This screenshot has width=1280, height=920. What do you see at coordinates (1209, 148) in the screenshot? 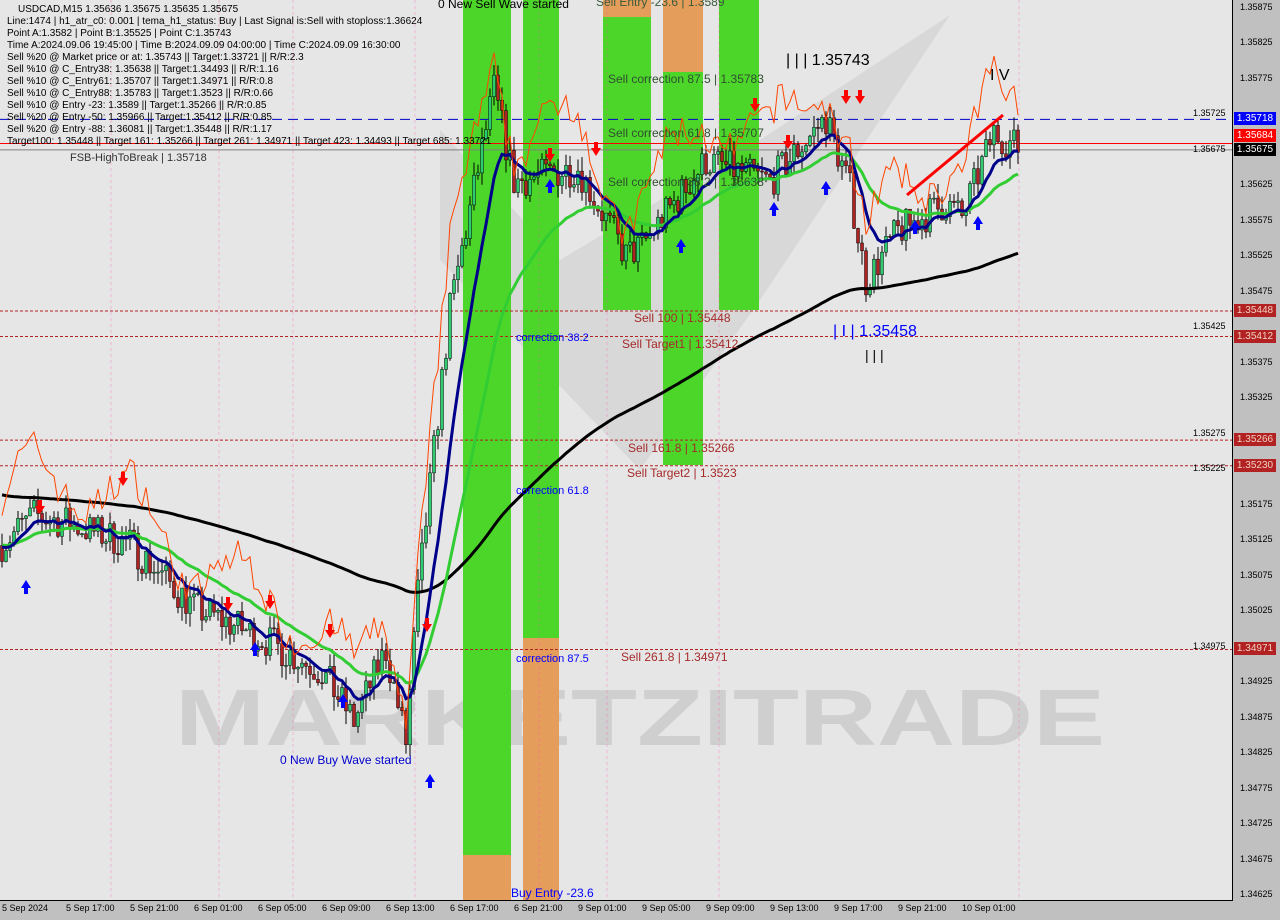
I see `price-tick: 1.35675` at bounding box center [1209, 148].